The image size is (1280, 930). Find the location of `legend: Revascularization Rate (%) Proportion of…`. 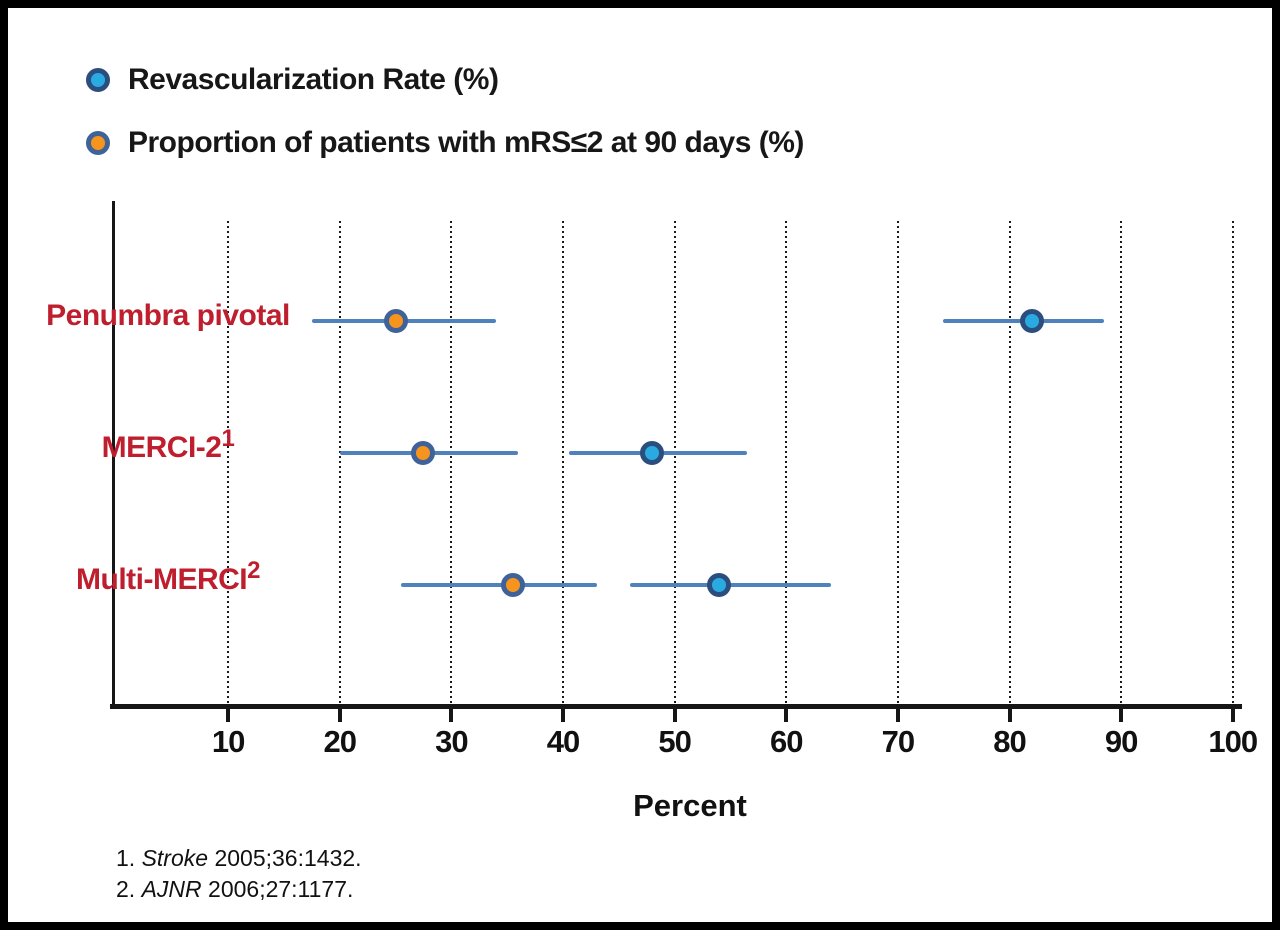

legend: Revascularization Rate (%) Proportion of… is located at coordinates (445, 121).